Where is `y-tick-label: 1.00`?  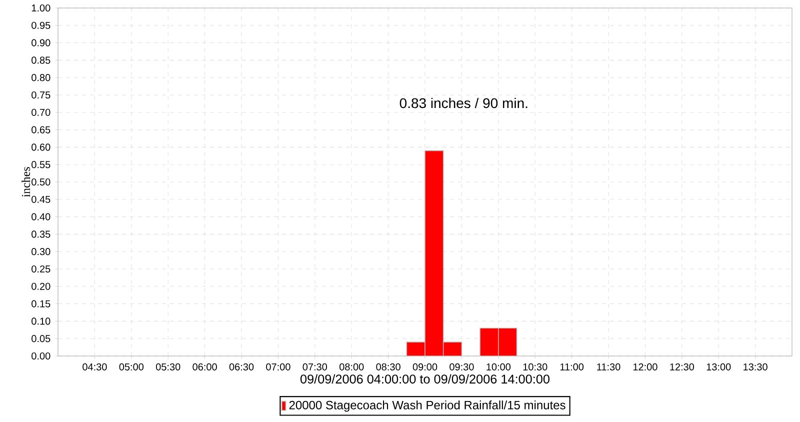 y-tick-label: 1.00 is located at coordinates (41, 8).